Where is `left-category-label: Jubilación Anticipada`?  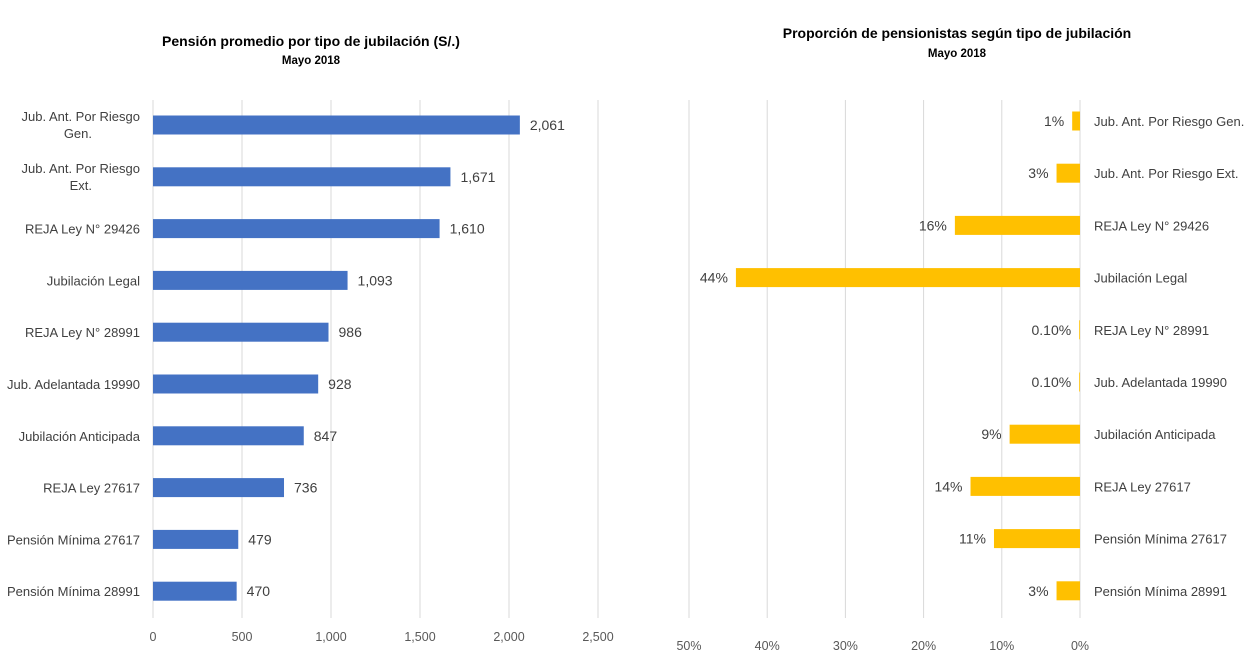 left-category-label: Jubilación Anticipada is located at coordinates (80, 436).